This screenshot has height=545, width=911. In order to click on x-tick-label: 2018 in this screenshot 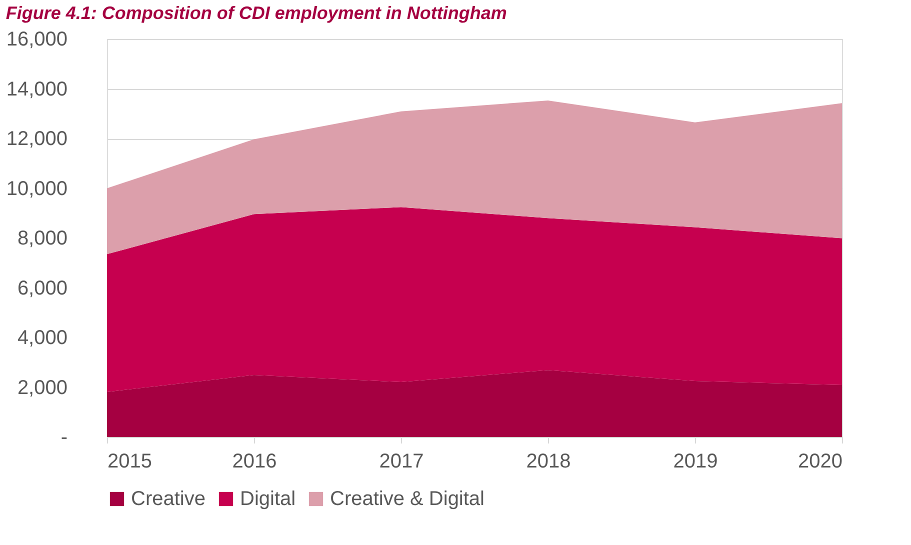, I will do `click(548, 461)`.